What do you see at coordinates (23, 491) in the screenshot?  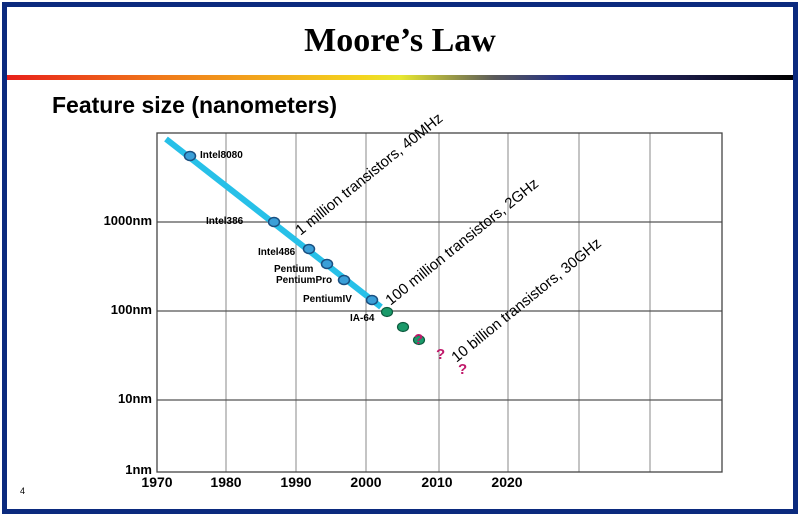 I see `page-number: 4` at bounding box center [23, 491].